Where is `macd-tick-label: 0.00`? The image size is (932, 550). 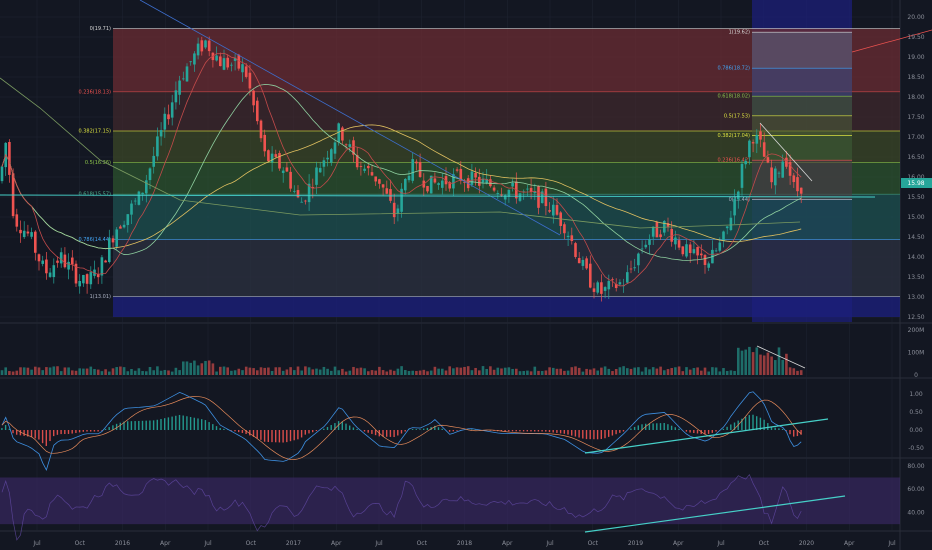 macd-tick-label: 0.00 is located at coordinates (916, 430).